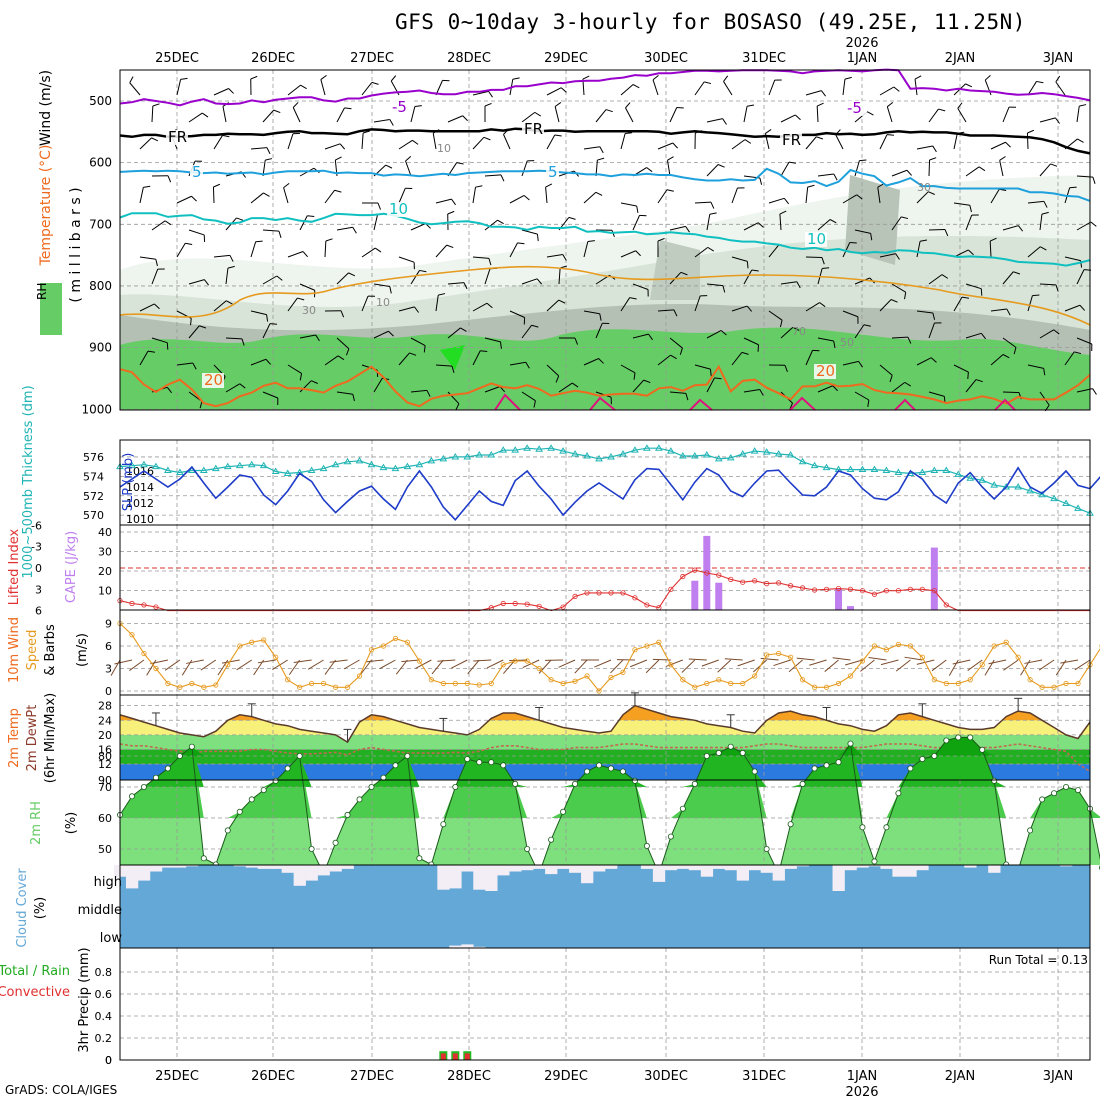  Describe the element at coordinates (140, 487) in the screenshot. I see `slp-tick-label: 1014` at that location.